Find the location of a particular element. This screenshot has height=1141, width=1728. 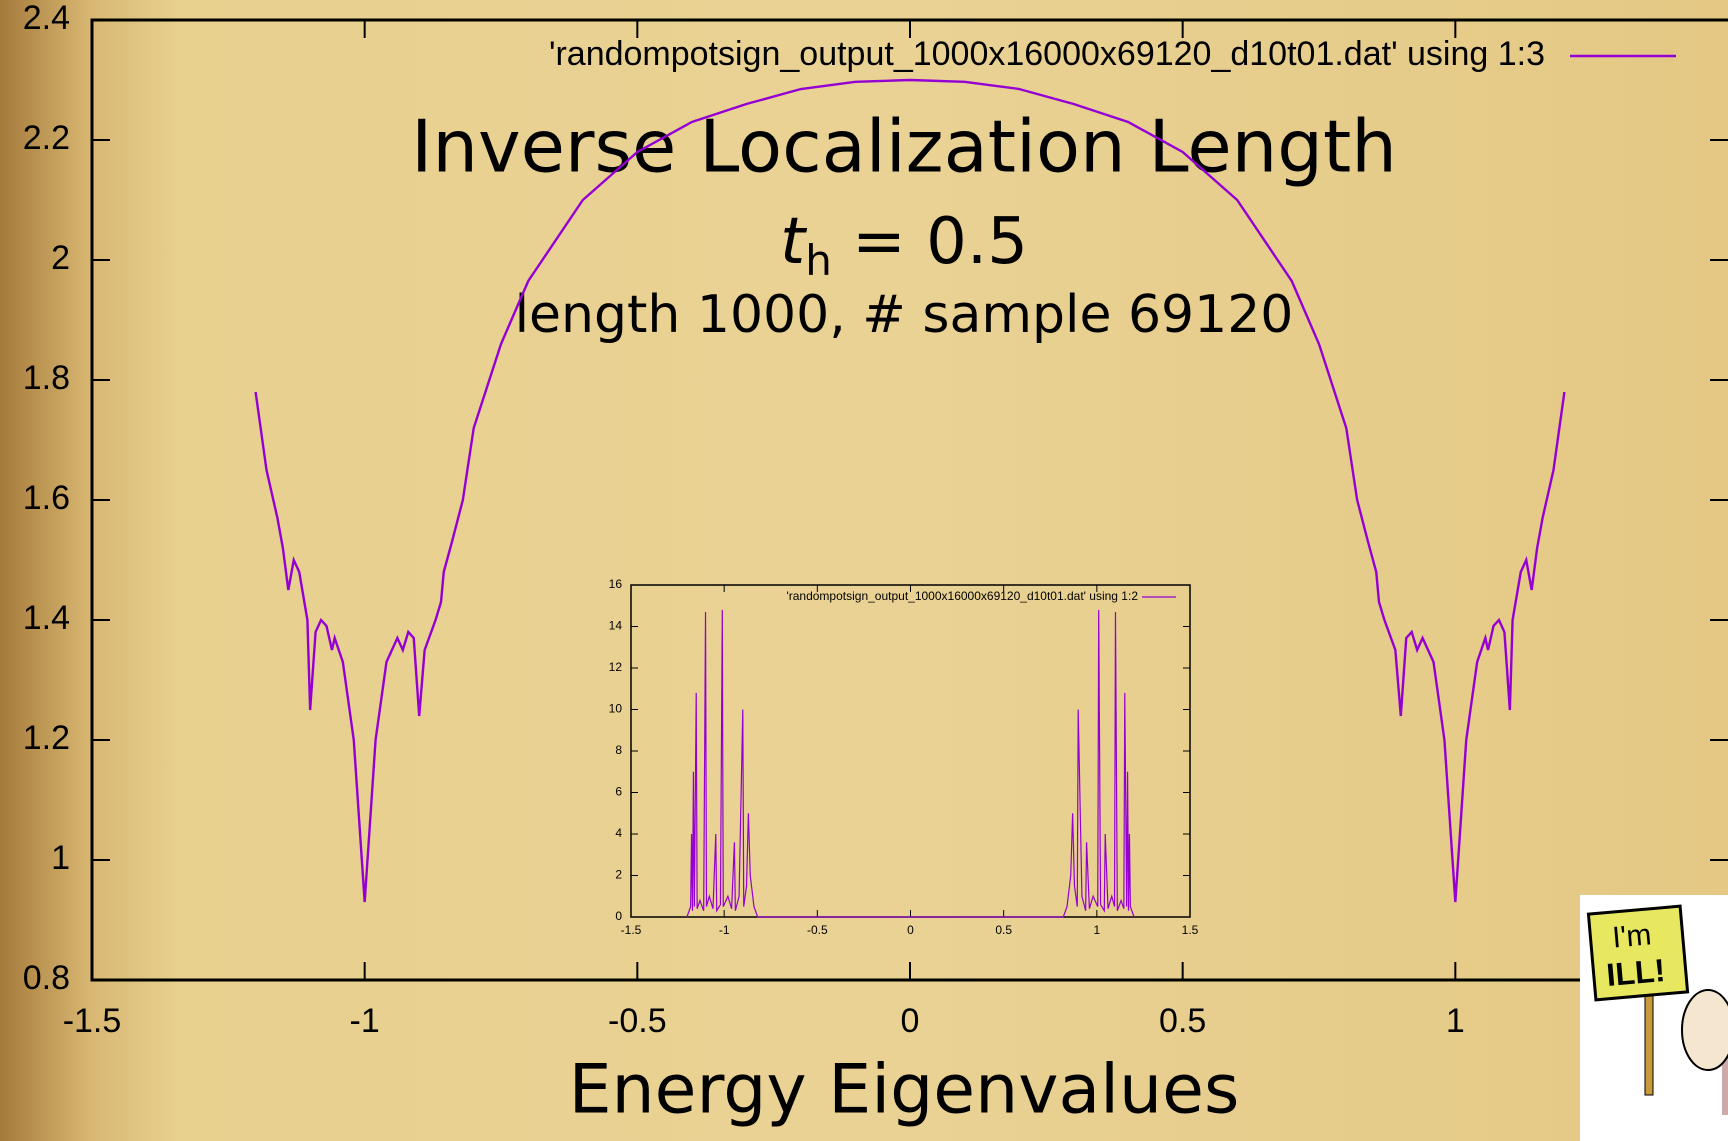

y-tick-label: 0 is located at coordinates (618, 916).